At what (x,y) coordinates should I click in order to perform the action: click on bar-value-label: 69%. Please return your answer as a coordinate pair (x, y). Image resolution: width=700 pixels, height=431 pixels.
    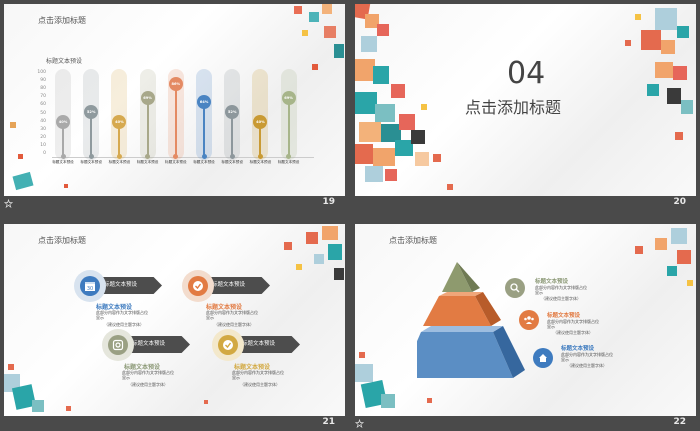
    Looking at the image, I should click on (288, 98).